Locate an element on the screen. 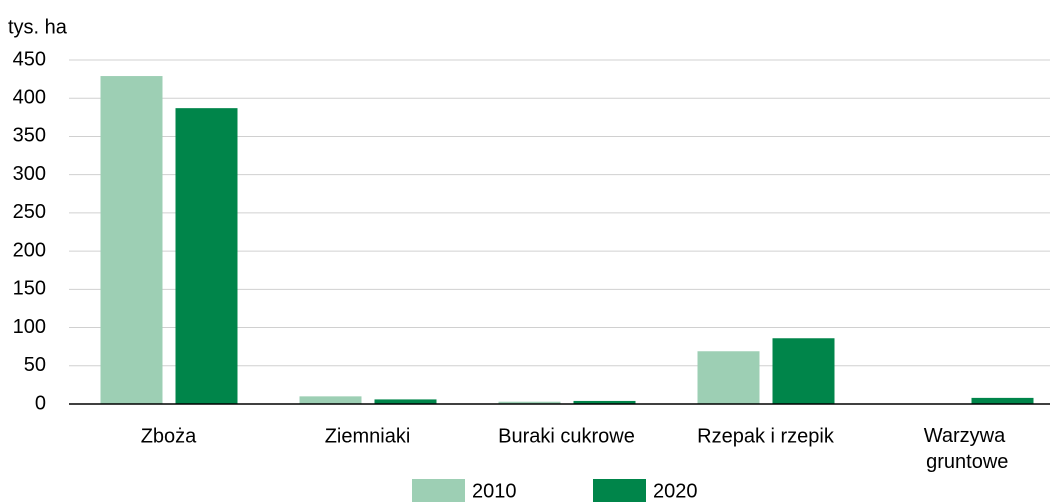  legend-label: 2020 is located at coordinates (675, 491).